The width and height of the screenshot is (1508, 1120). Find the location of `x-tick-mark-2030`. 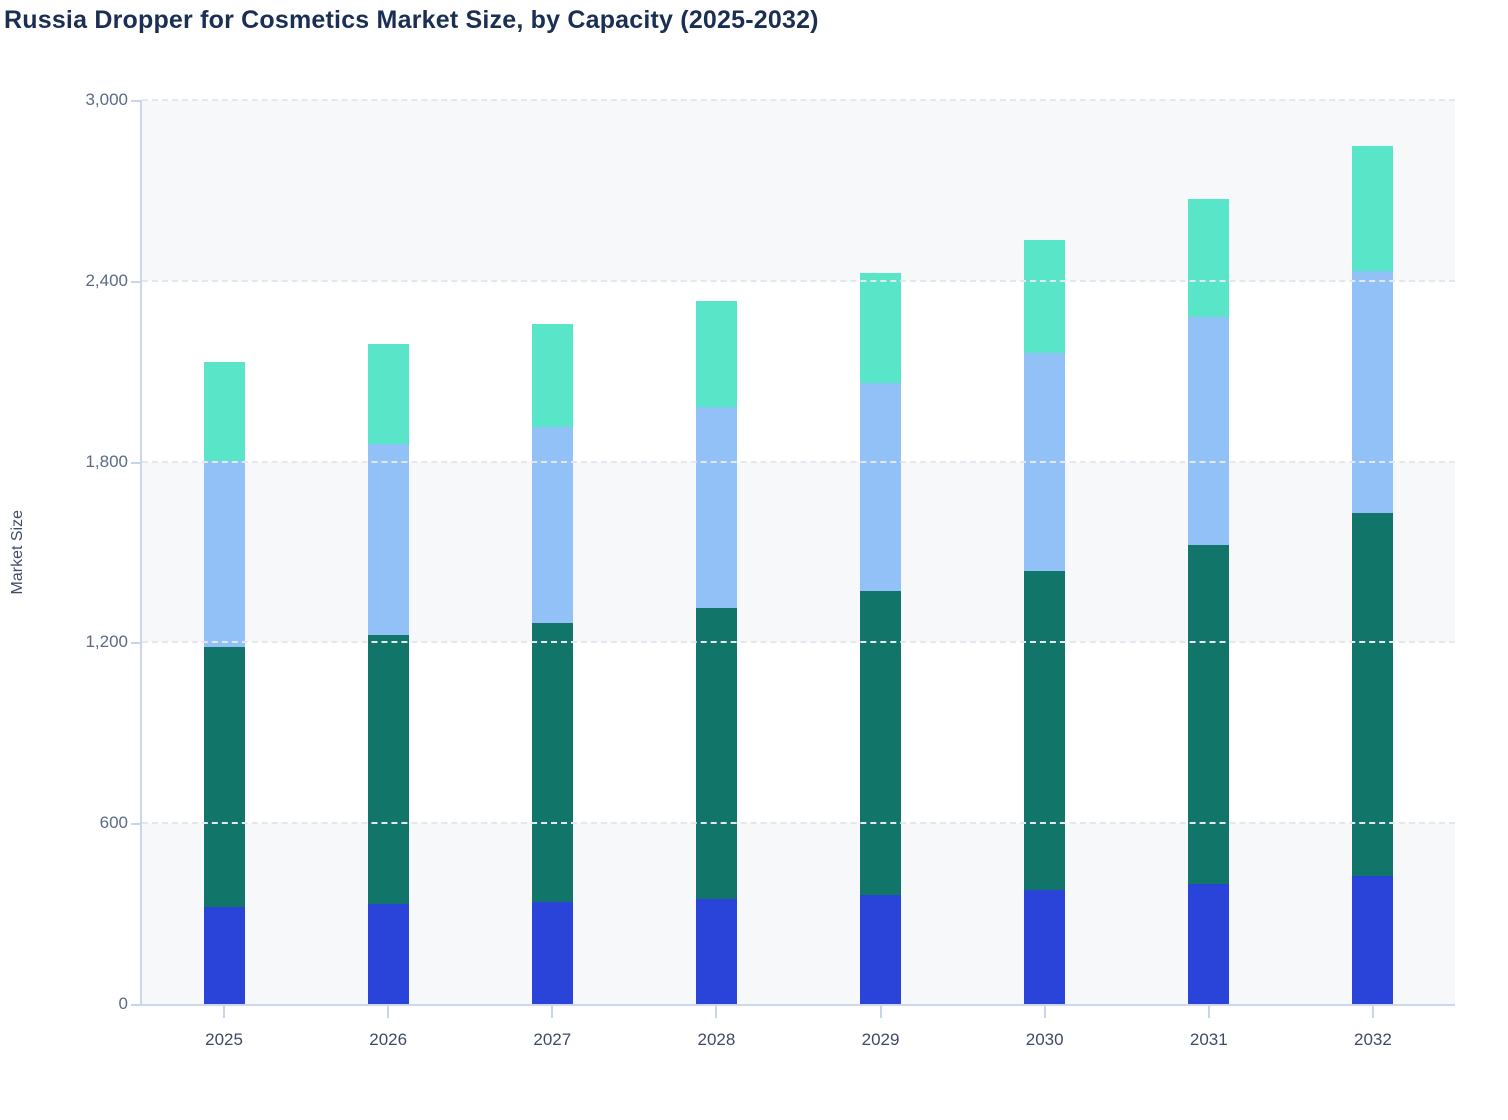

x-tick-mark-2030 is located at coordinates (1045, 1012).